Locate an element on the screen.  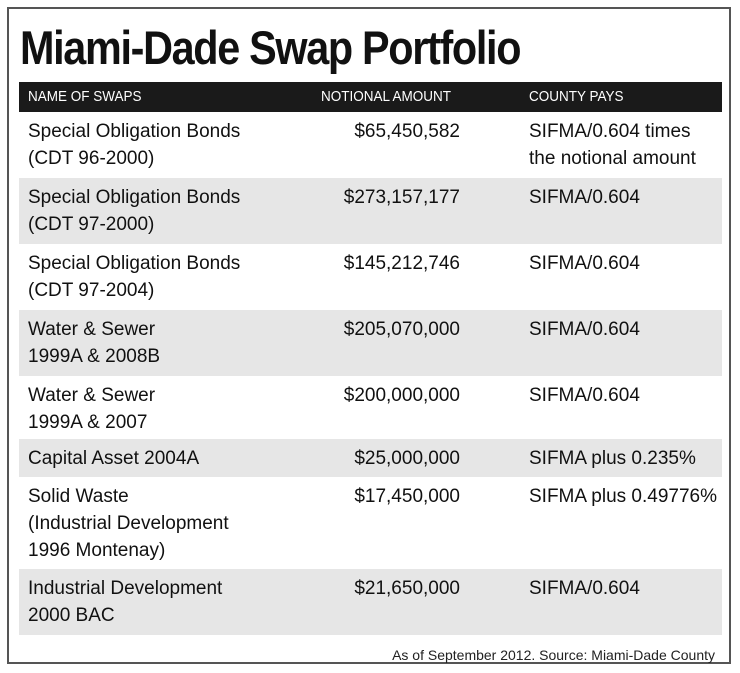
notional-amount: $65,450,582 is located at coordinates (407, 131).